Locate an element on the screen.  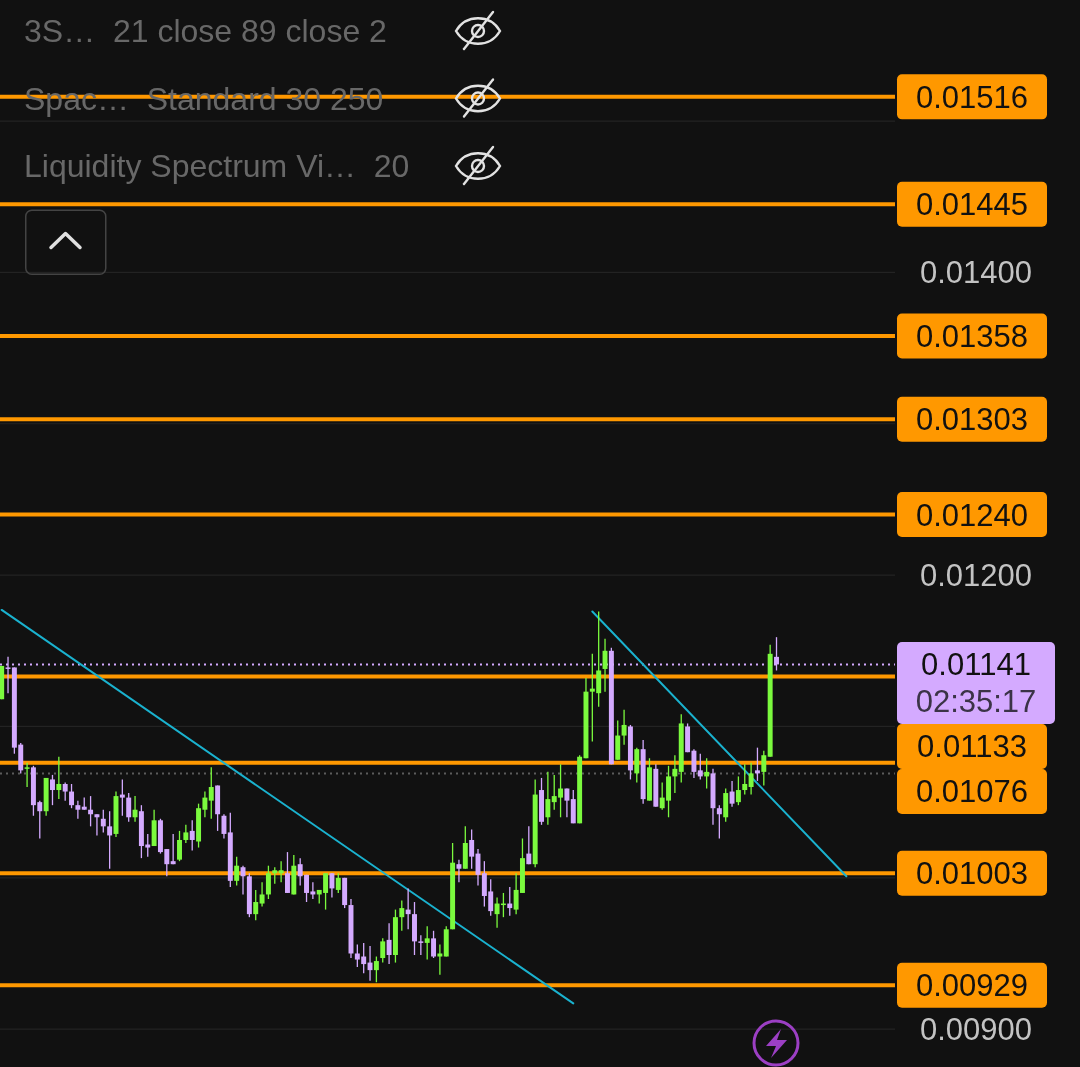
ref-line-label: 0.01516 is located at coordinates (972, 97).